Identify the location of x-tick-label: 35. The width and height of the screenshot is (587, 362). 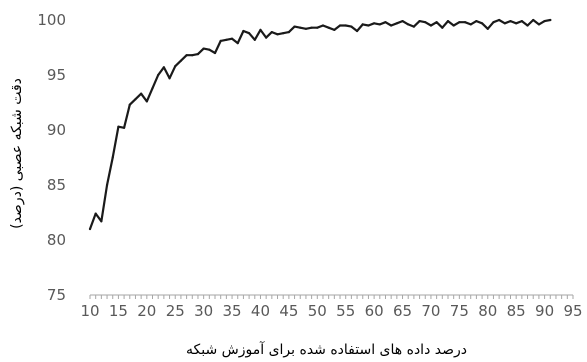
(232, 311).